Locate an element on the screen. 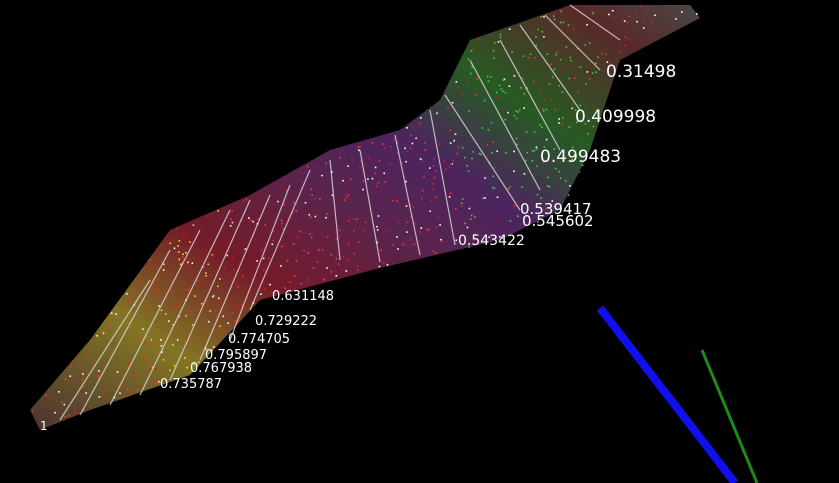 Image resolution: width=839 pixels, height=483 pixels. distance-label: 1 is located at coordinates (44, 426).